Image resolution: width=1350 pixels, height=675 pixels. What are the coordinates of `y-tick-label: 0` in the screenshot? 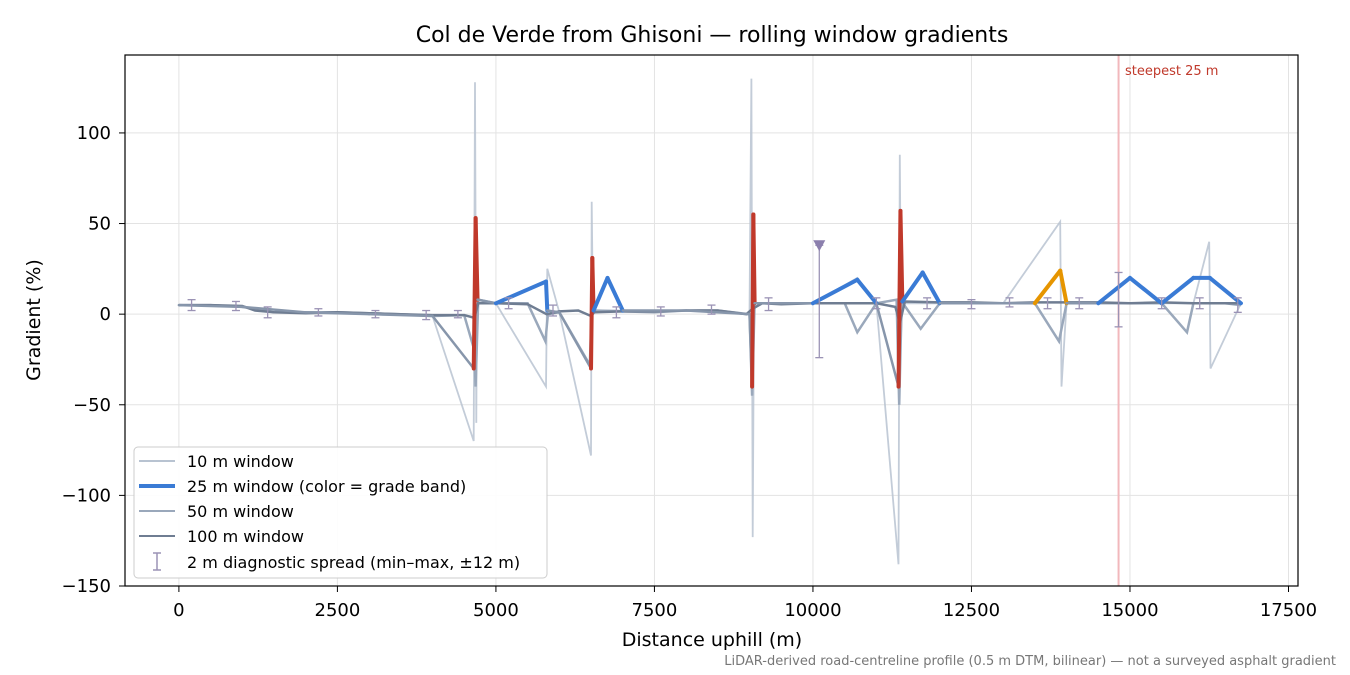 It's located at (105, 314).